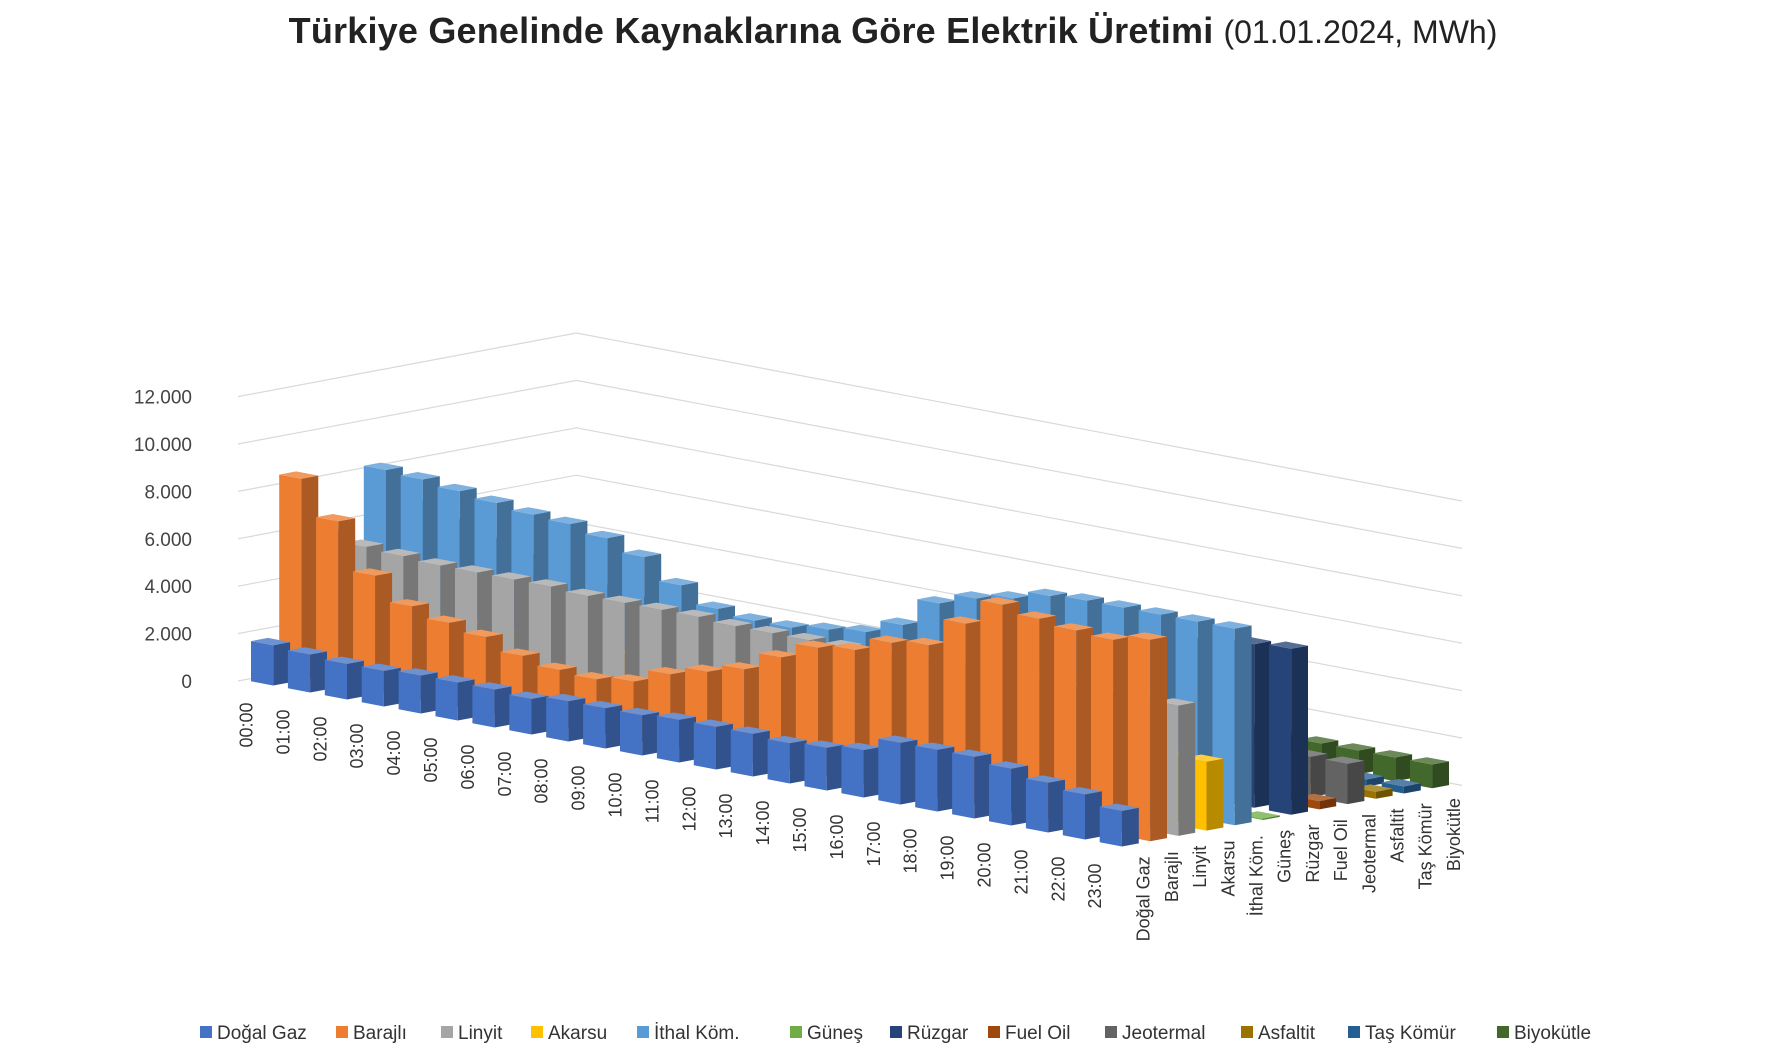 The width and height of the screenshot is (1786, 1054). Describe the element at coordinates (186, 682) in the screenshot. I see `y-tick-label: 0` at that location.